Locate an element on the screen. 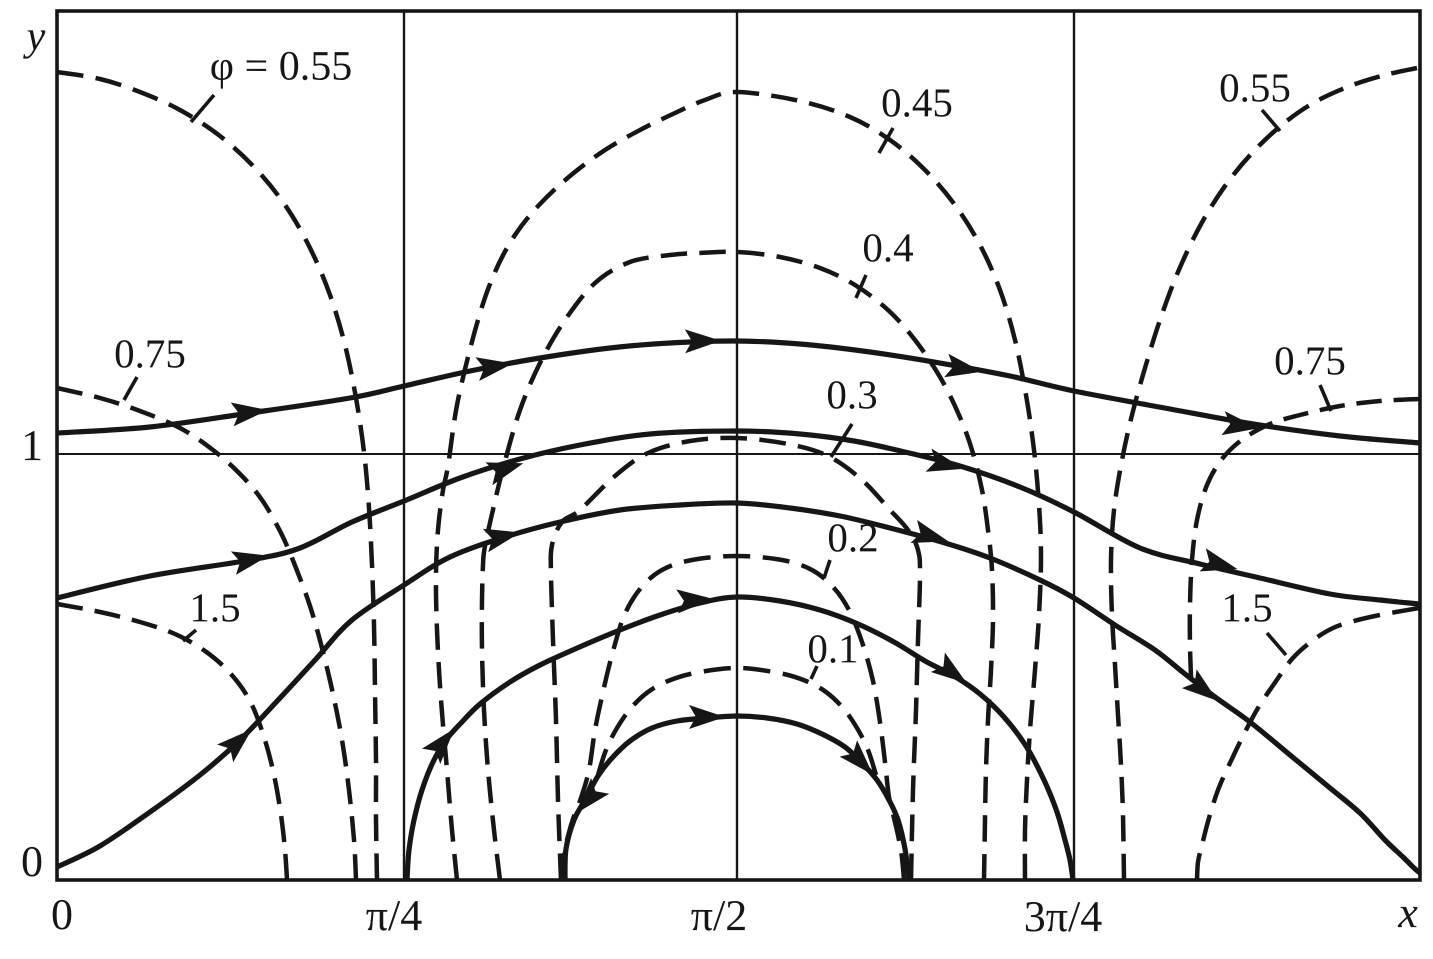 This screenshot has height=959, width=1433. svg-text: π/4 is located at coordinates (394, 915).